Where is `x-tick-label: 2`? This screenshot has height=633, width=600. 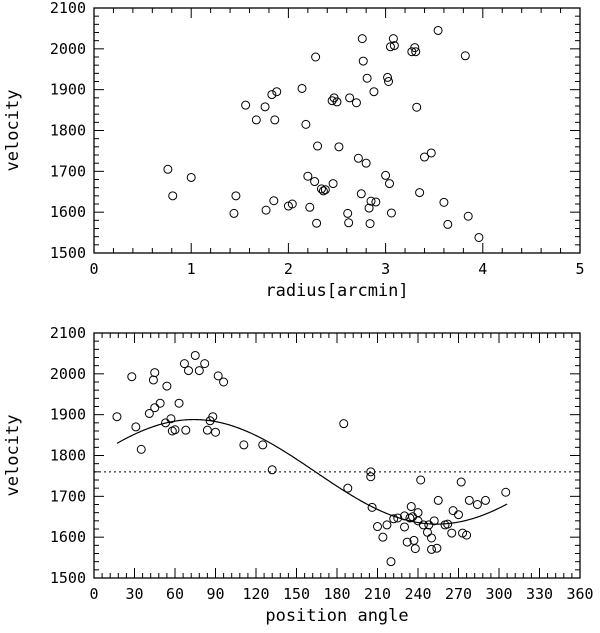
x-tick-label: 2 is located at coordinates (288, 269).